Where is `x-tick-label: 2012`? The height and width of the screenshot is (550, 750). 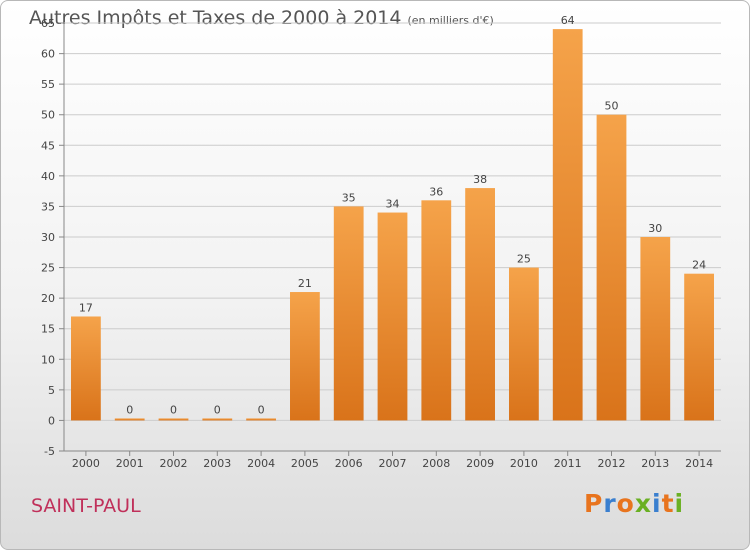
x-tick-label: 2012 is located at coordinates (612, 463).